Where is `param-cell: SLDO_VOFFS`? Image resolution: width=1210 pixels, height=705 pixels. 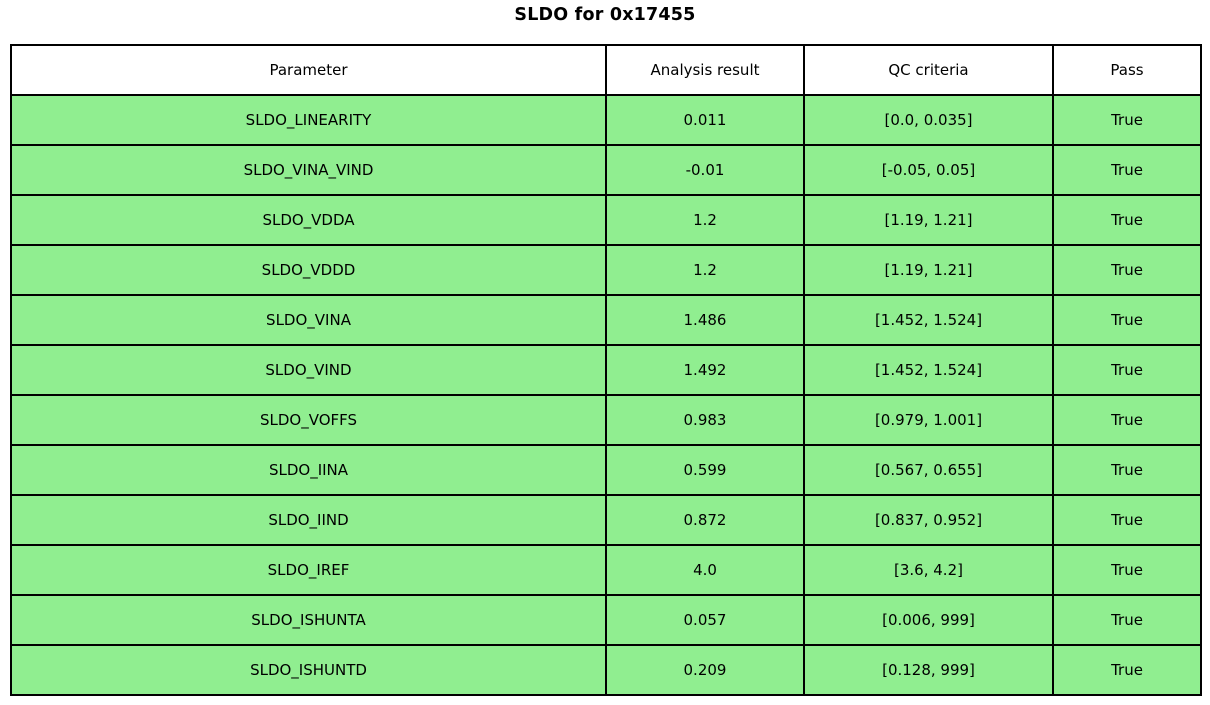
param-cell: SLDO_VOFFS is located at coordinates (308, 420).